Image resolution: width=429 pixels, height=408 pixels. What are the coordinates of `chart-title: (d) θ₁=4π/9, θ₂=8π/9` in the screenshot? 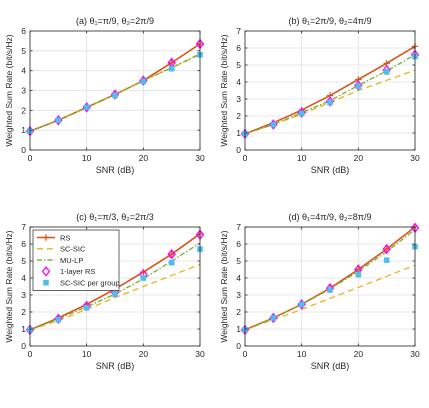 It's located at (330, 217).